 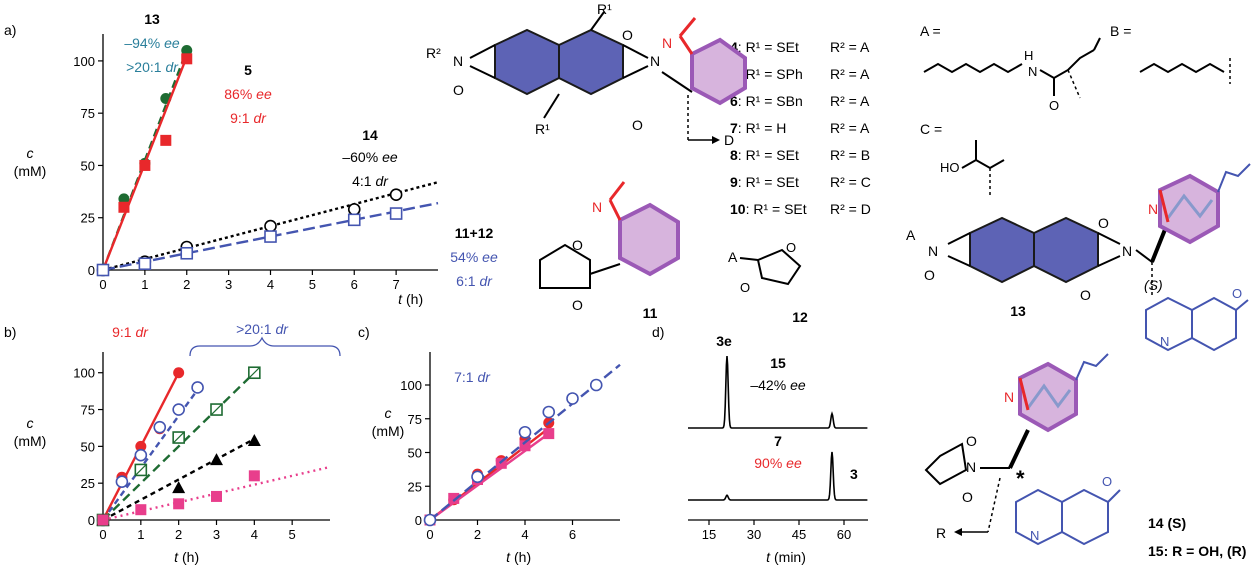 I want to click on label-O-11a: O, so click(x=577, y=245).